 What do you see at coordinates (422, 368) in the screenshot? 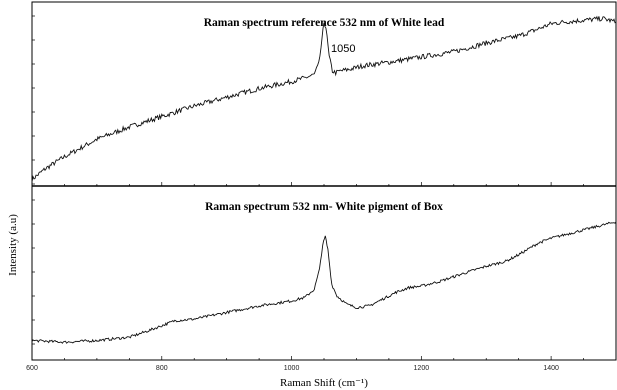
I see `x-tick-label-1200: 1200` at bounding box center [422, 368].